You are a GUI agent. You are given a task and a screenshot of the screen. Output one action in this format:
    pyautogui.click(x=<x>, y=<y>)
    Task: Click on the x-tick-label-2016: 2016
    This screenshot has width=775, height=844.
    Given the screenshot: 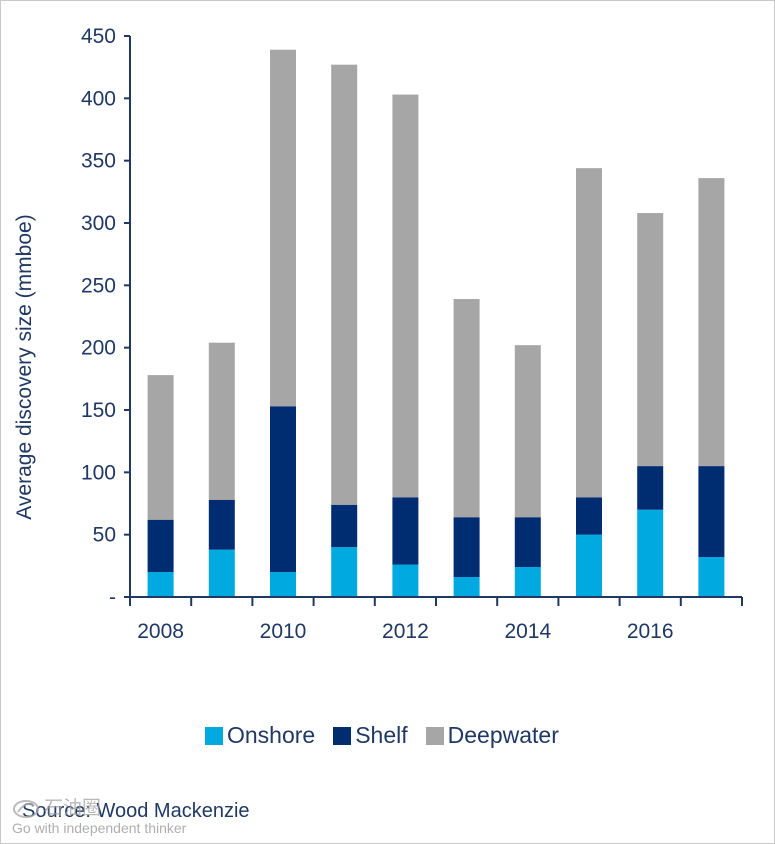 What is the action you would take?
    pyautogui.click(x=650, y=631)
    